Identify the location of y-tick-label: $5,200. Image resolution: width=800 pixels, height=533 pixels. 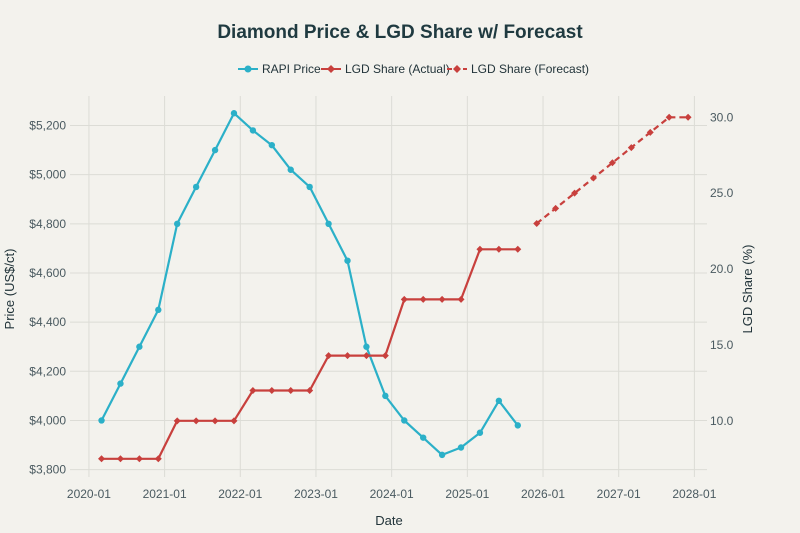
(47, 125).